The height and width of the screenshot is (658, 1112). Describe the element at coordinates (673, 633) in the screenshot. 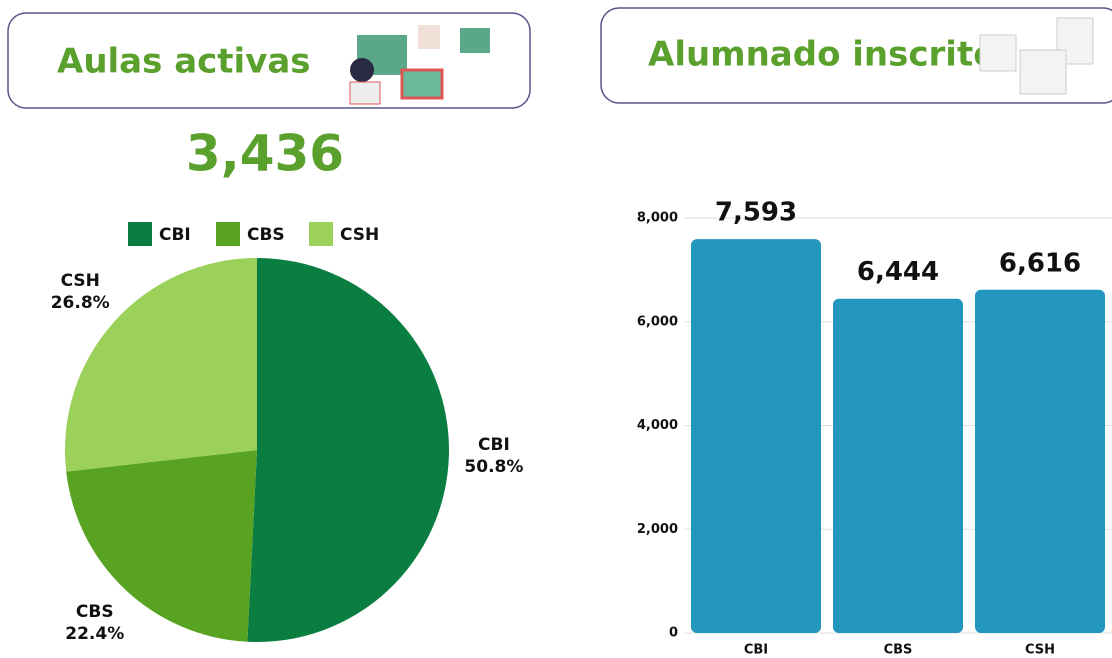

I see `y-tick-label: 0` at that location.